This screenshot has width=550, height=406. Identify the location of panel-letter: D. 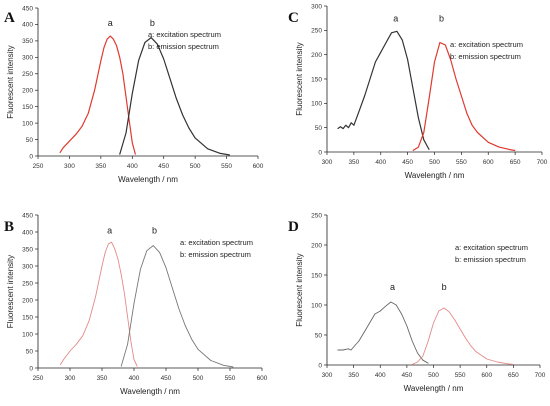
(293, 227).